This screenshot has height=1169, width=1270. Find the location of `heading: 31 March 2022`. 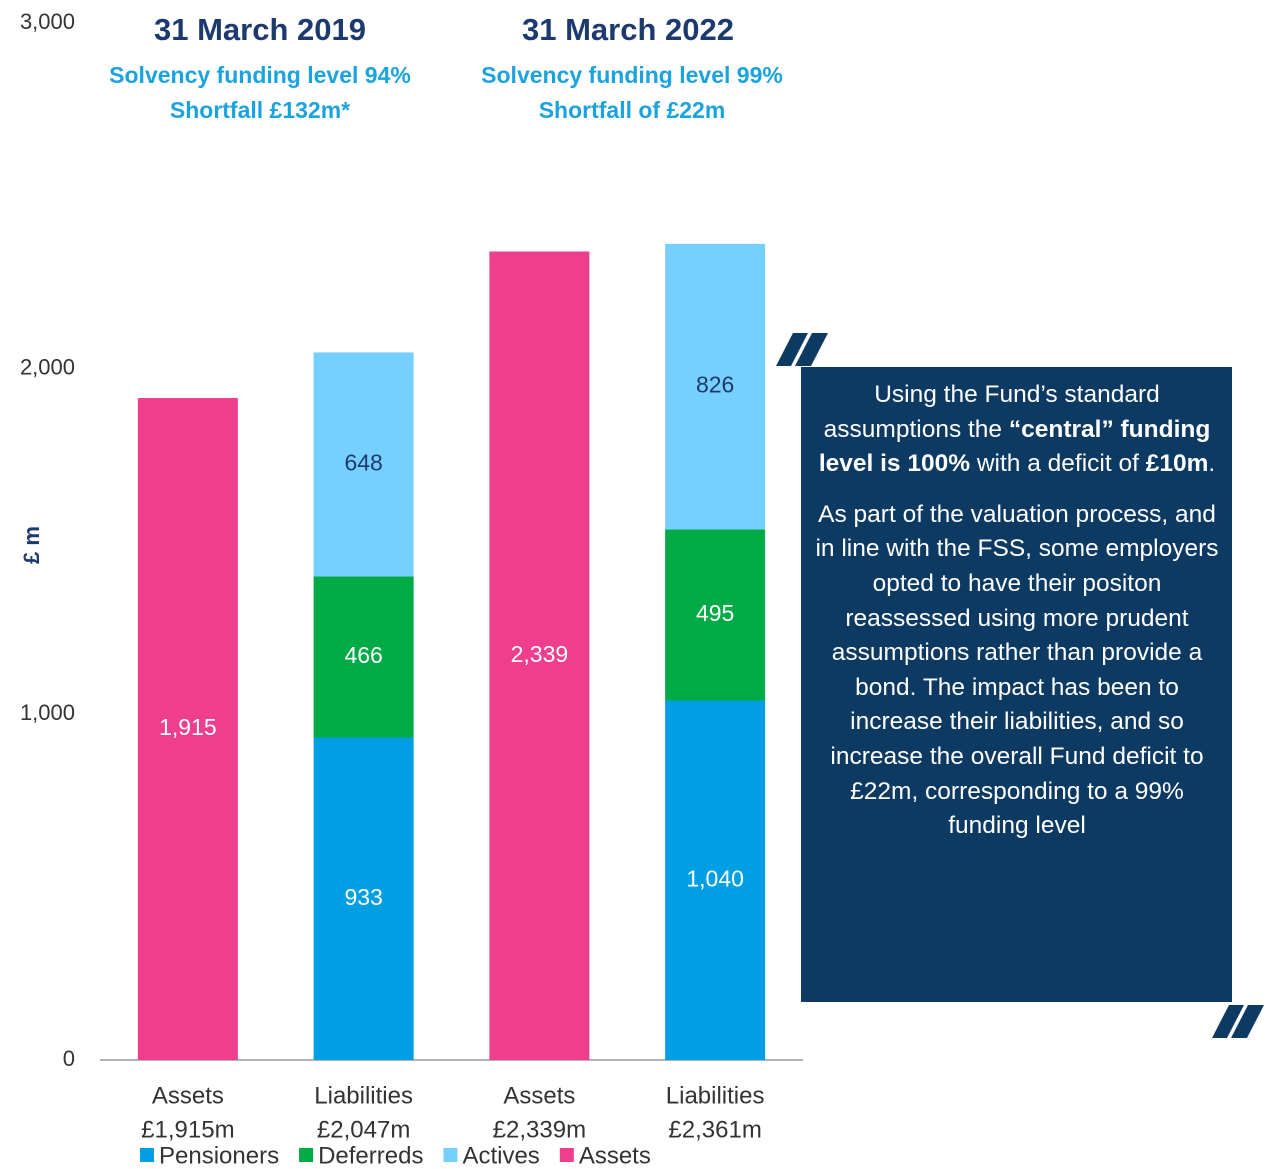

heading: 31 March 2022 is located at coordinates (628, 29).